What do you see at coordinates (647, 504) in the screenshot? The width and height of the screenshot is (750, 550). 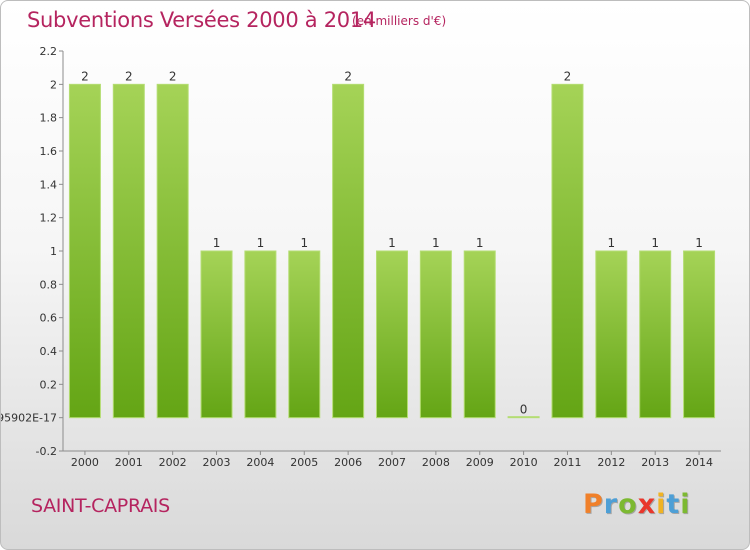 I see `logo-letter: x` at bounding box center [647, 504].